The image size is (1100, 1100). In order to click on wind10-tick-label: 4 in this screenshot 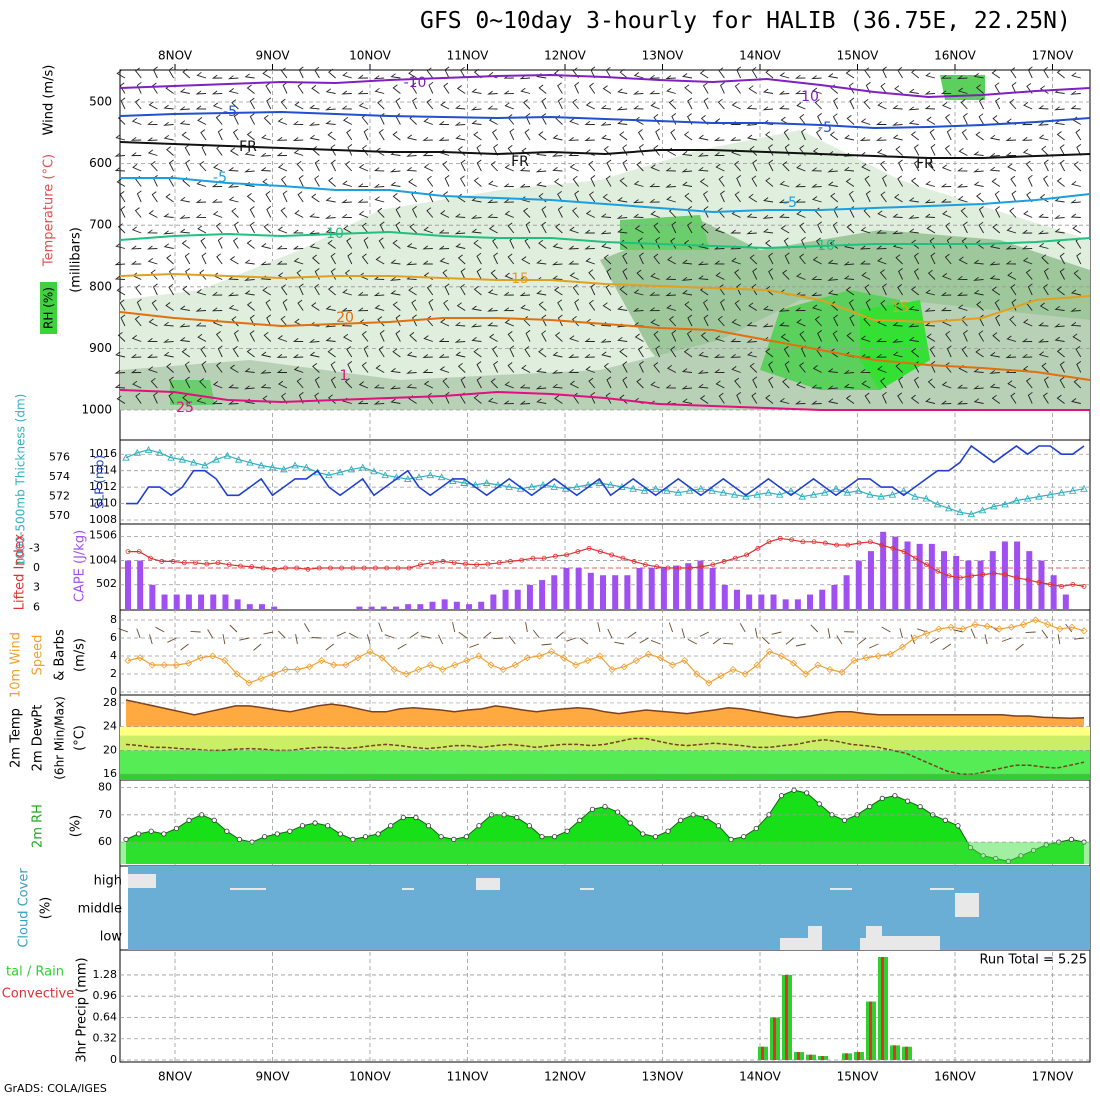, I will do `click(113, 655)`.